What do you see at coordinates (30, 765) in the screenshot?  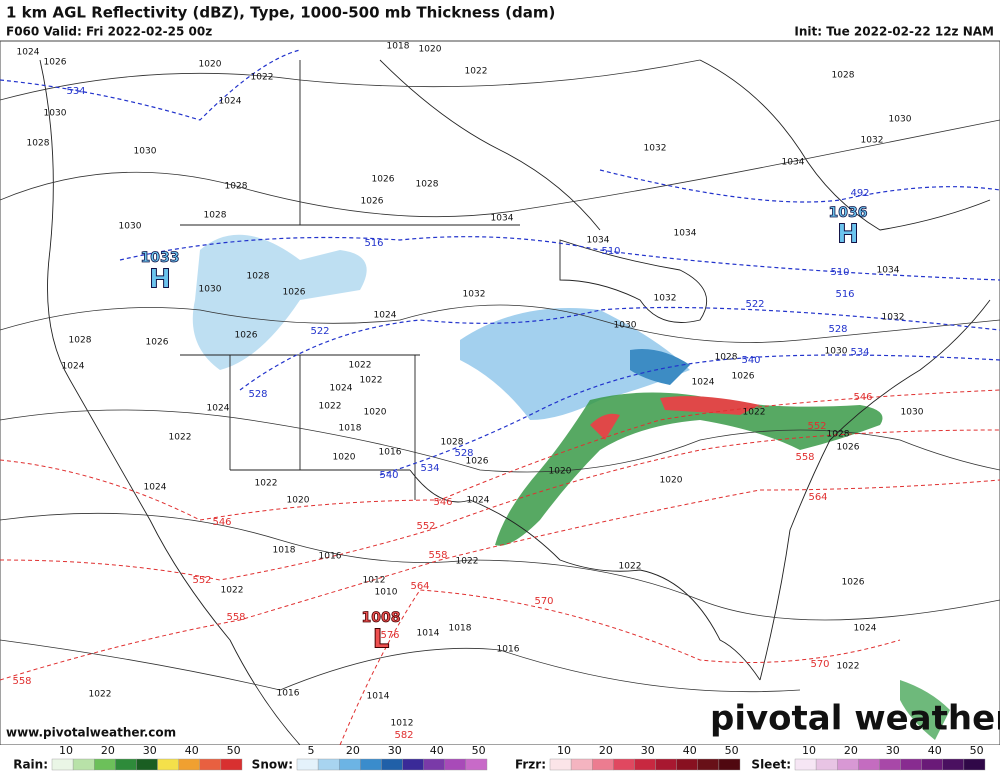 I see `legend-label: Rain:` at bounding box center [30, 765].